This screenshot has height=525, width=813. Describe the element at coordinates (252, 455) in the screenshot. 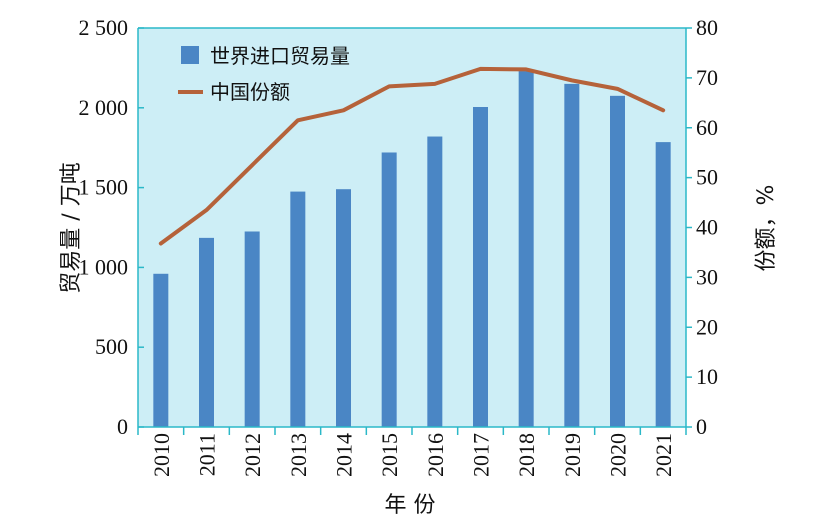

I see `x-tick-label-2012: 2012` at that location.